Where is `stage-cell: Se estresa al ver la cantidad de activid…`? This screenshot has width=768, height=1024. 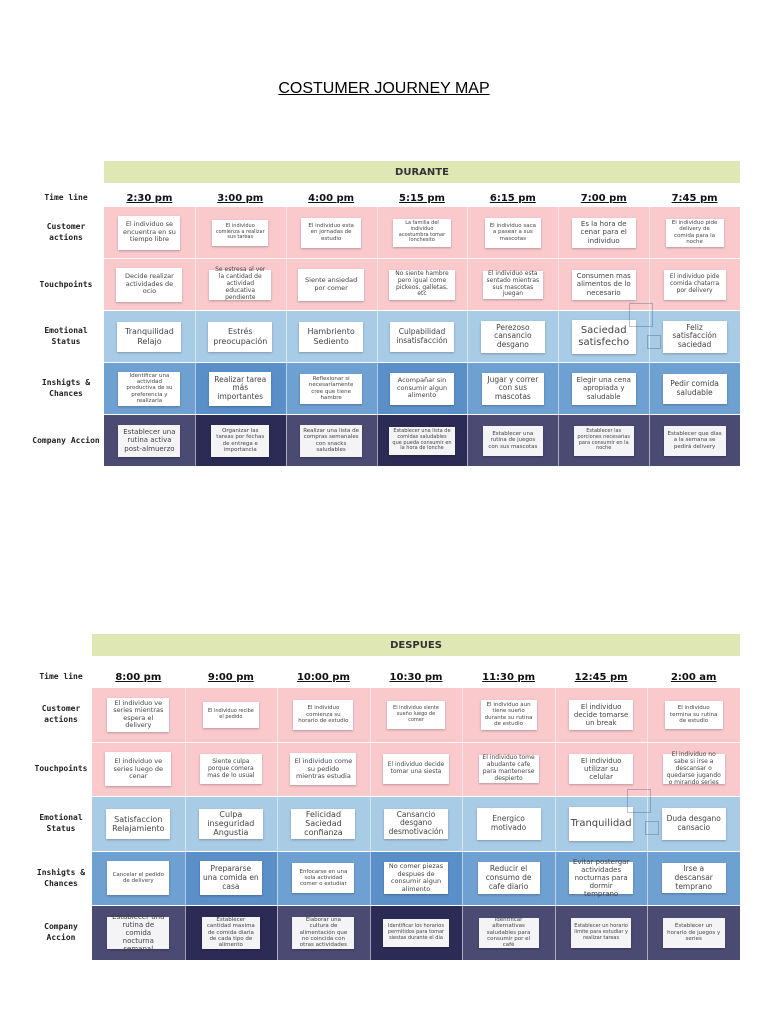 stage-cell: Se estresa al ver la cantidad de activid… is located at coordinates (240, 284).